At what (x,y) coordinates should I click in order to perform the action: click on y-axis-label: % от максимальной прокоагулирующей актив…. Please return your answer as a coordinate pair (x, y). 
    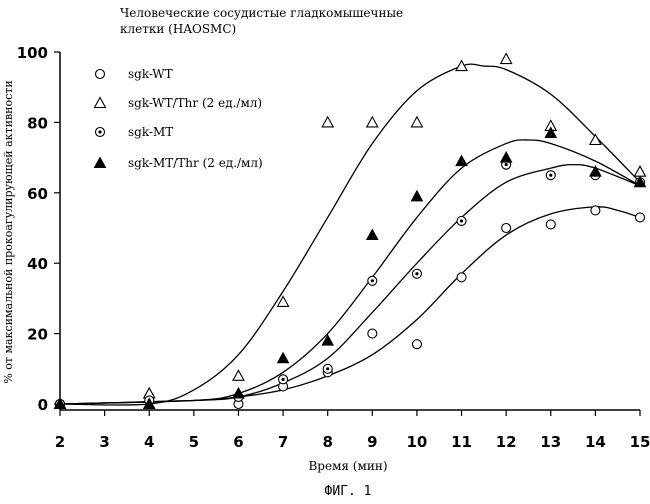
    Looking at the image, I should click on (8, 231).